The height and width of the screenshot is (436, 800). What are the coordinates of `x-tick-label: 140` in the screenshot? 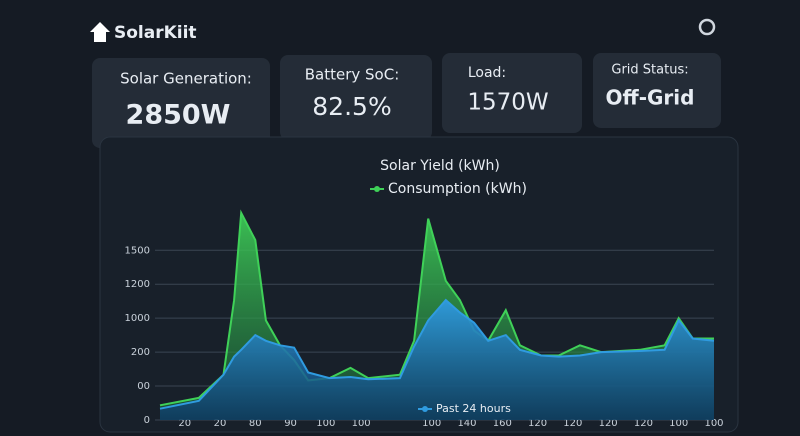 It's located at (466, 423).